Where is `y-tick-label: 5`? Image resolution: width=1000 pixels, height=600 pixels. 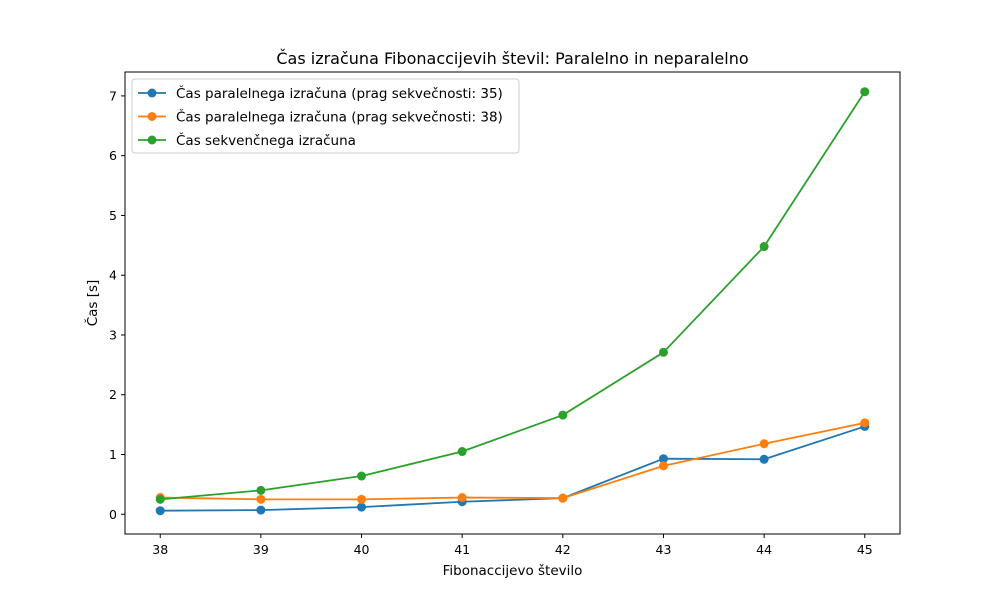 y-tick-label: 5 is located at coordinates (113, 215).